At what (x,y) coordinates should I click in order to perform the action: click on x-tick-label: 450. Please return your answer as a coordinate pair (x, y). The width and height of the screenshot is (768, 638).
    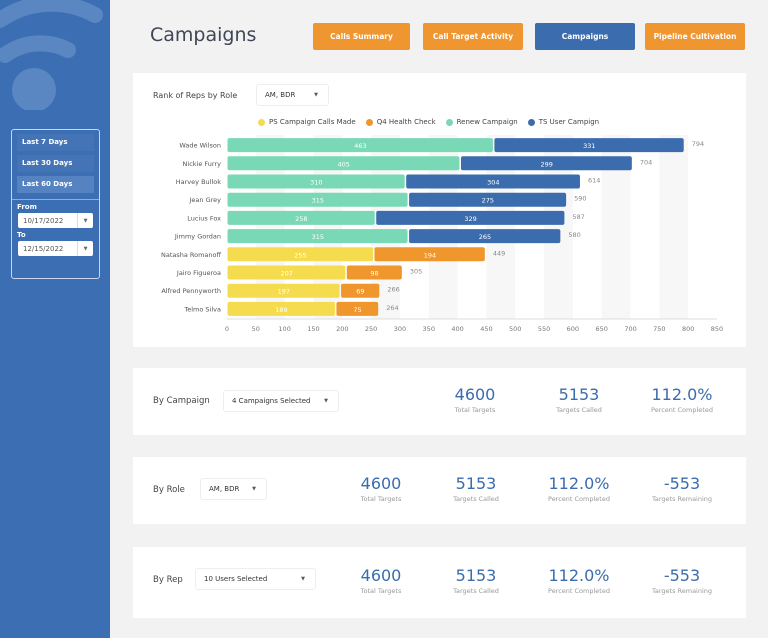
    Looking at the image, I should click on (486, 329).